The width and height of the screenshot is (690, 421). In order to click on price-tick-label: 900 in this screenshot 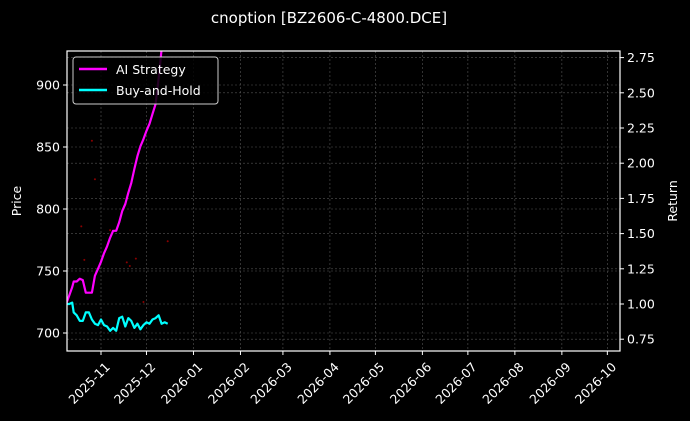, I will do `click(48, 85)`.